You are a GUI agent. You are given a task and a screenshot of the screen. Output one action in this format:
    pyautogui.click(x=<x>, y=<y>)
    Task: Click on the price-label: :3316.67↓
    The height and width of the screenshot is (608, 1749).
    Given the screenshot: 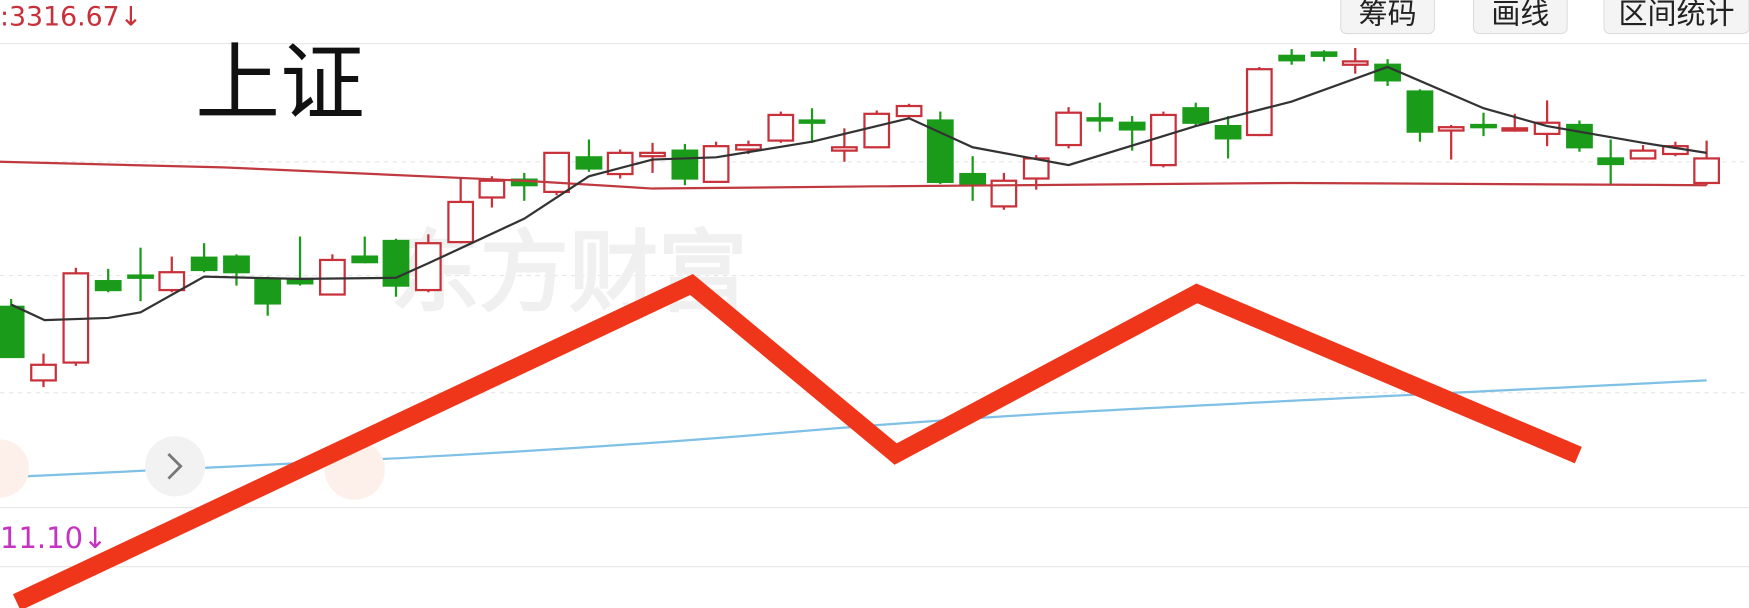 What is the action you would take?
    pyautogui.click(x=71, y=16)
    